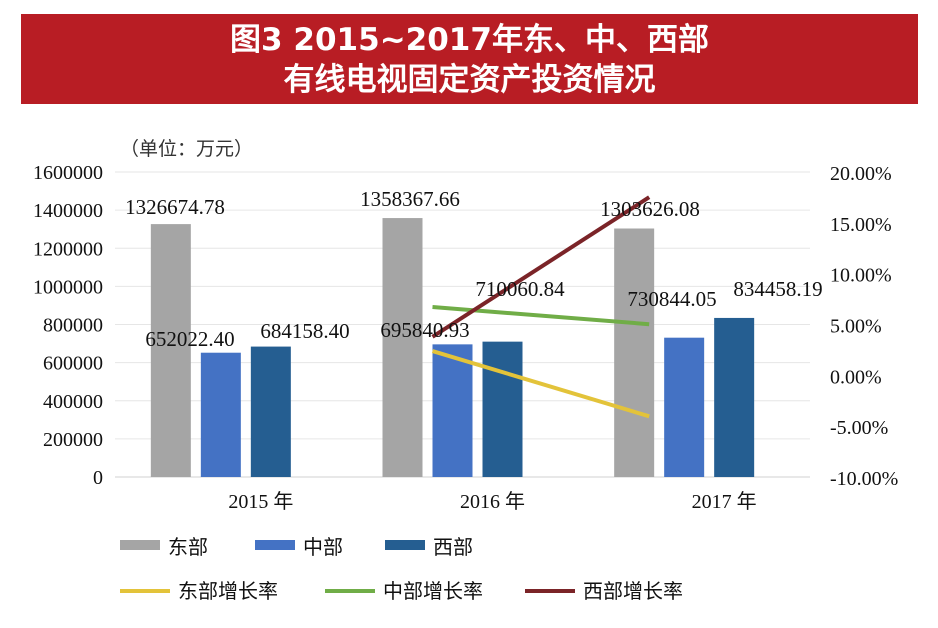  Describe the element at coordinates (777, 289) in the screenshot. I see `data-label: 834458.19` at that location.